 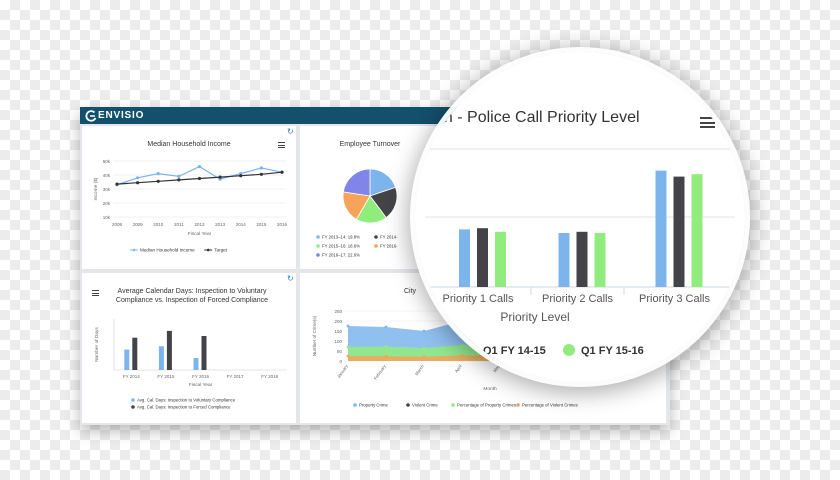 What do you see at coordinates (338, 341) in the screenshot?
I see `y-tick-label: 100` at bounding box center [338, 341].